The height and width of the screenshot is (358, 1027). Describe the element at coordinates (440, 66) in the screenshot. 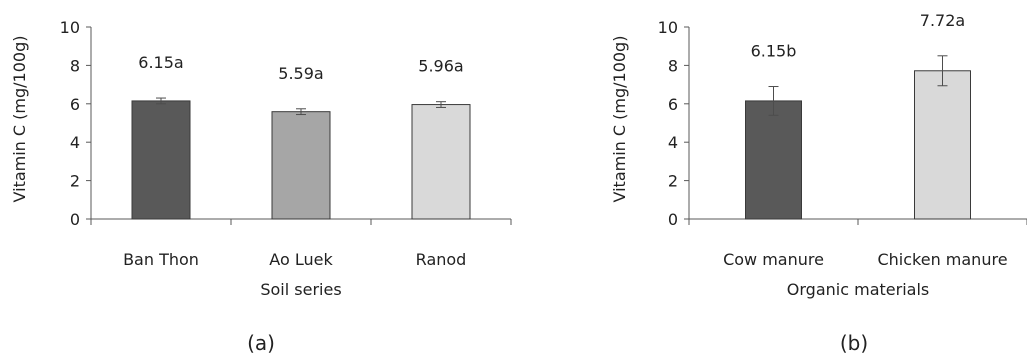

I see `data-label: 5.96a` at that location.